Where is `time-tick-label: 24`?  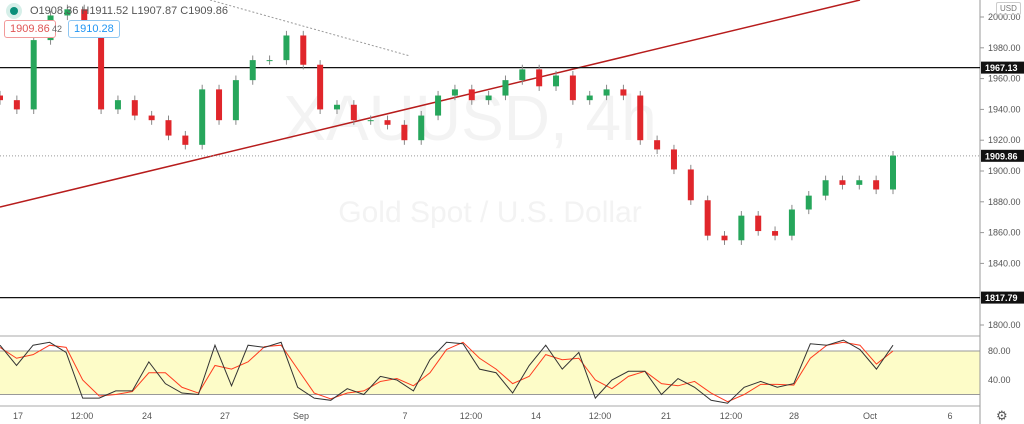
time-tick-label: 24 is located at coordinates (147, 416).